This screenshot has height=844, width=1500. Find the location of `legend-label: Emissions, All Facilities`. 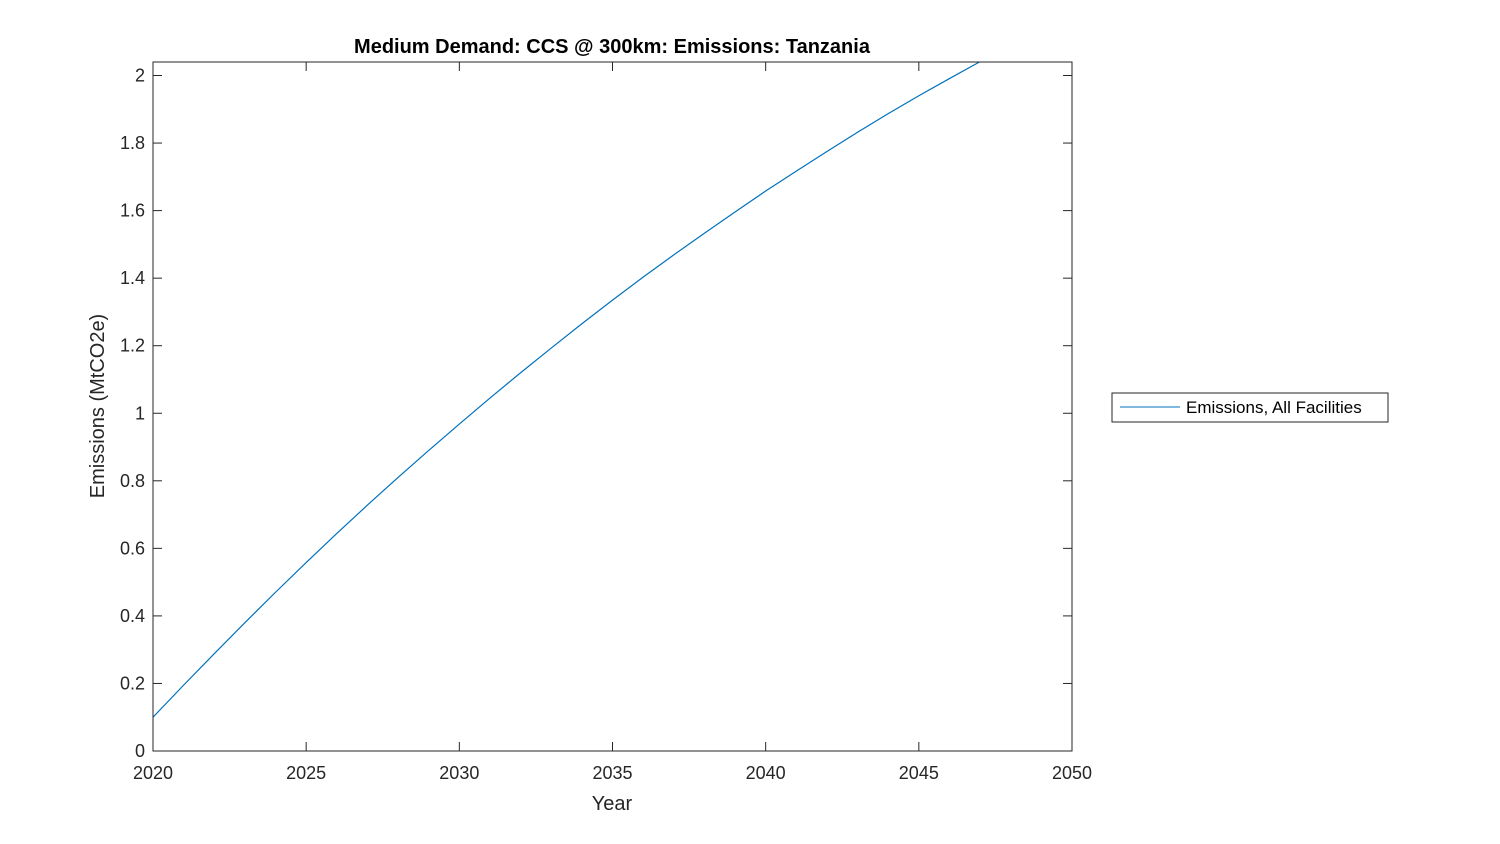

legend-label: Emissions, All Facilities is located at coordinates (1274, 407).